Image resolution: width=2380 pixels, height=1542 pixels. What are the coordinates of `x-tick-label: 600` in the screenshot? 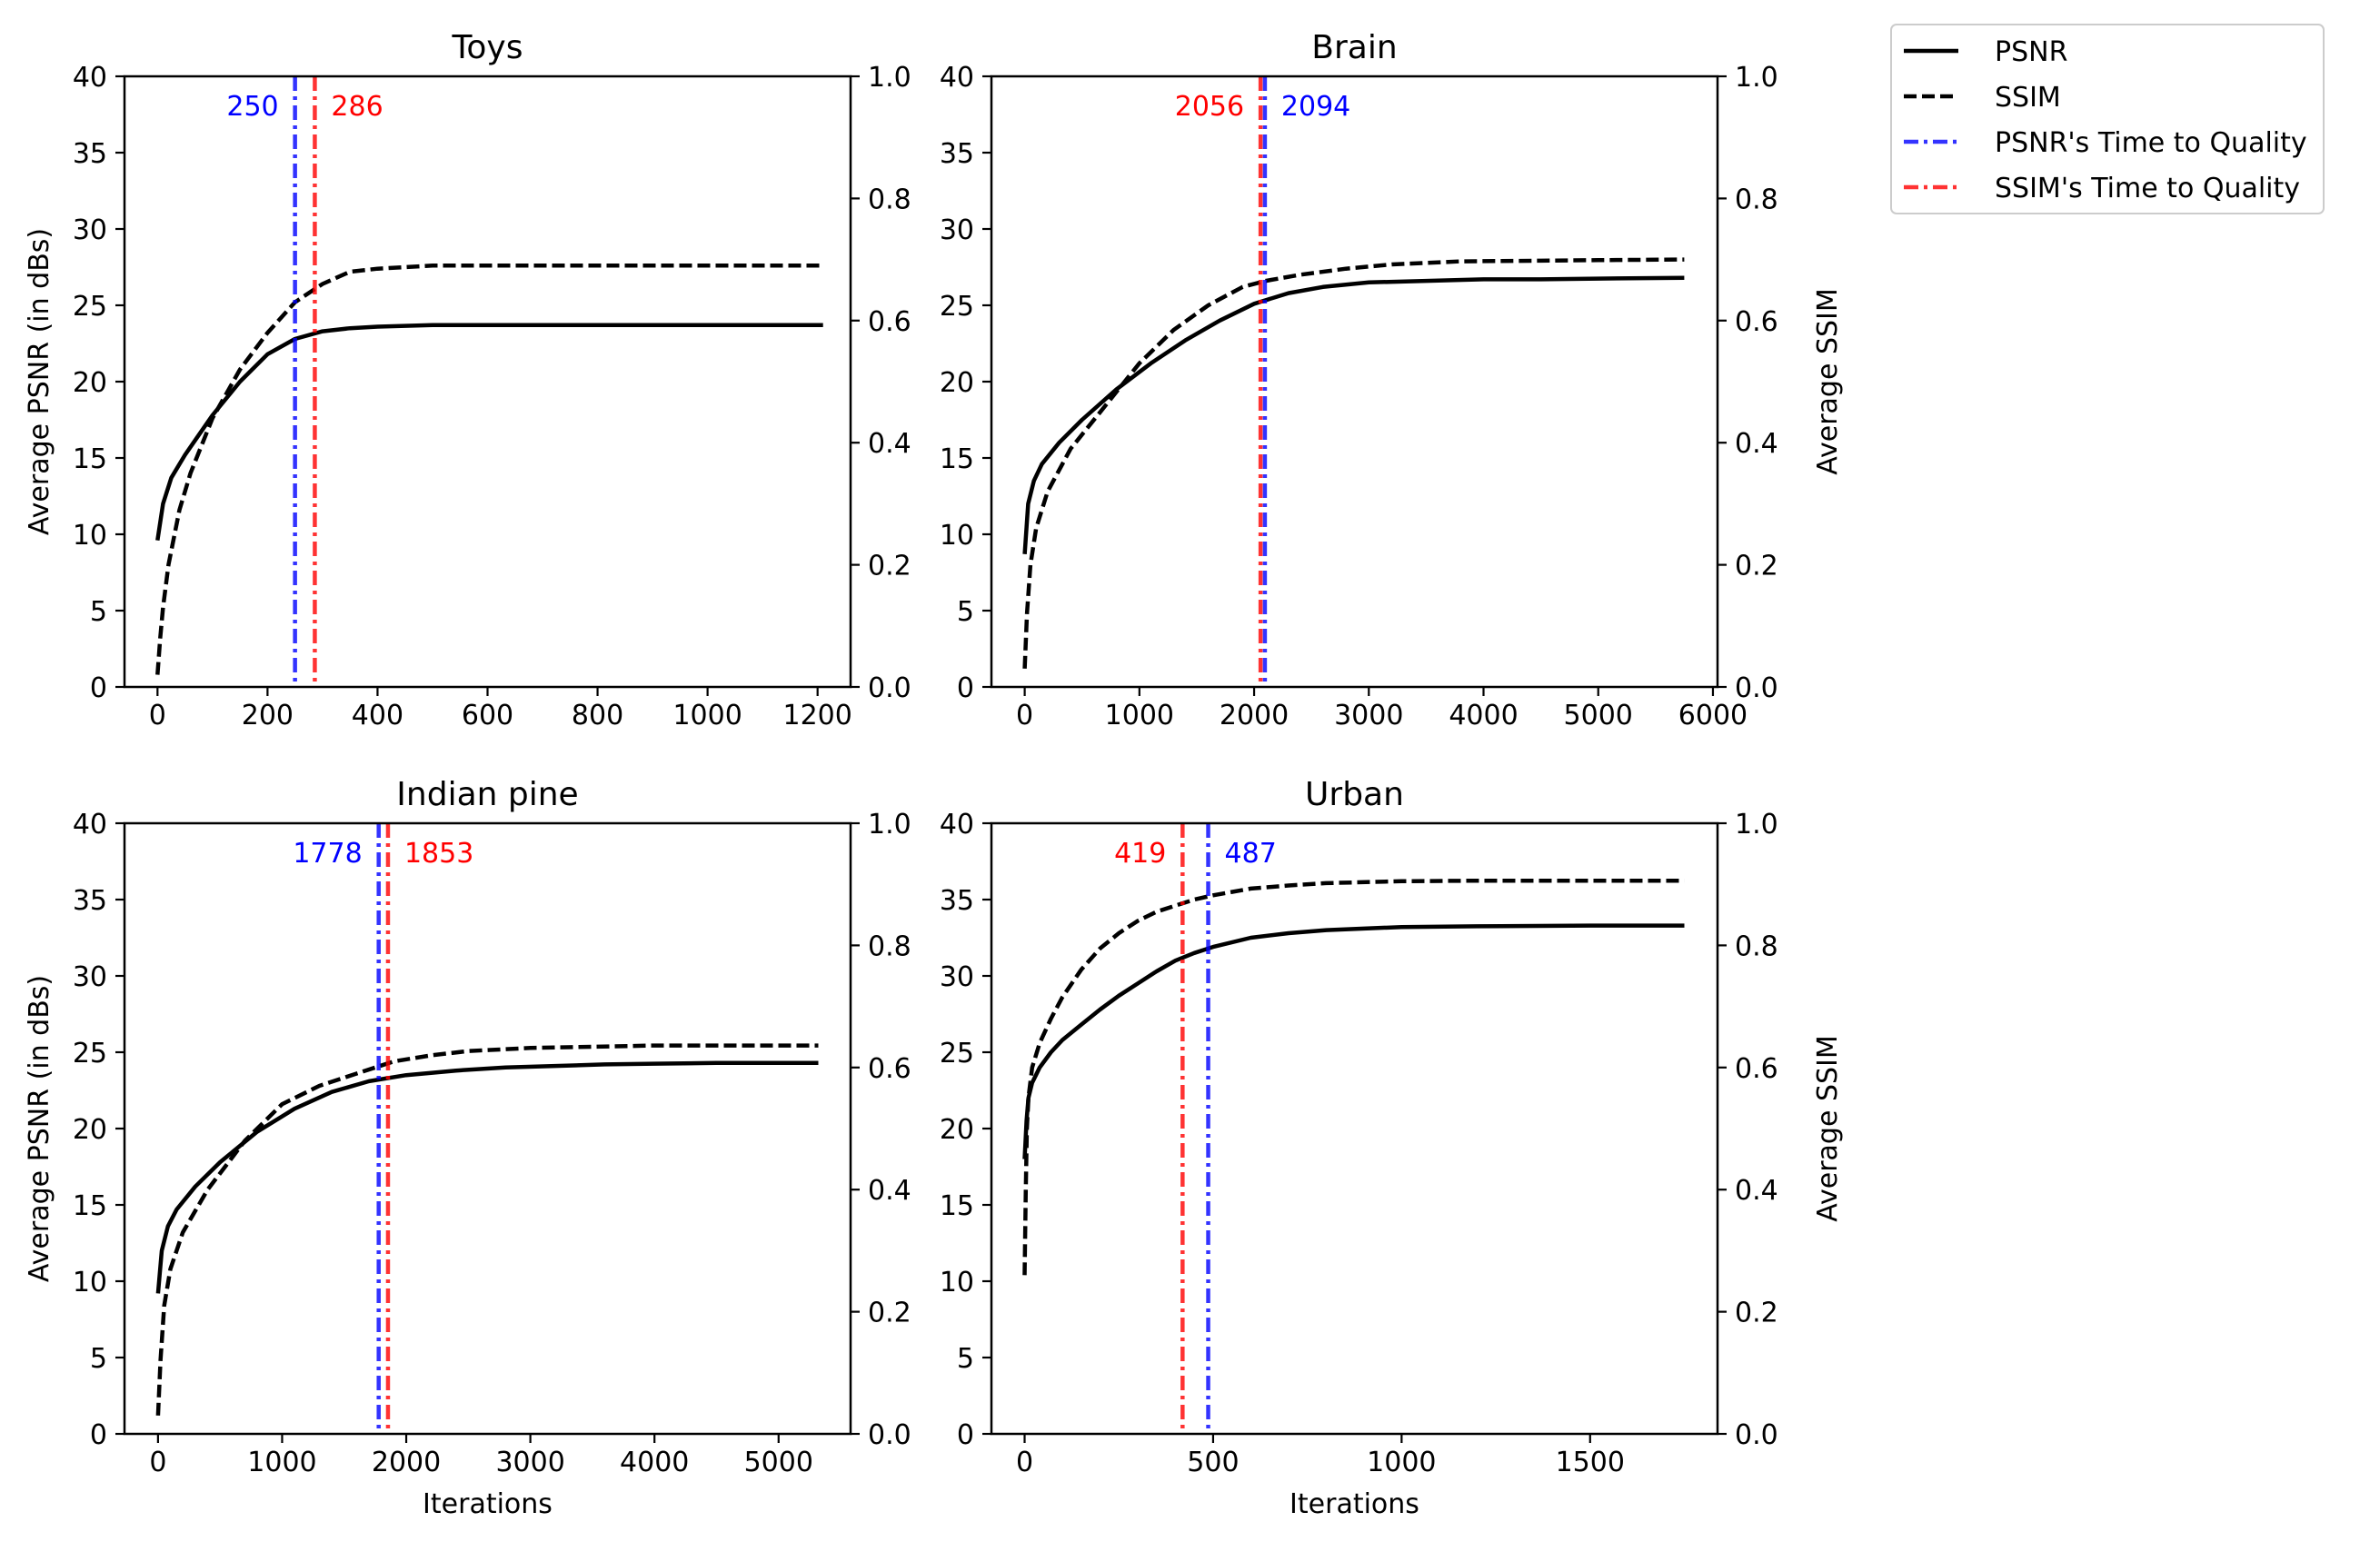 It's located at (487, 715).